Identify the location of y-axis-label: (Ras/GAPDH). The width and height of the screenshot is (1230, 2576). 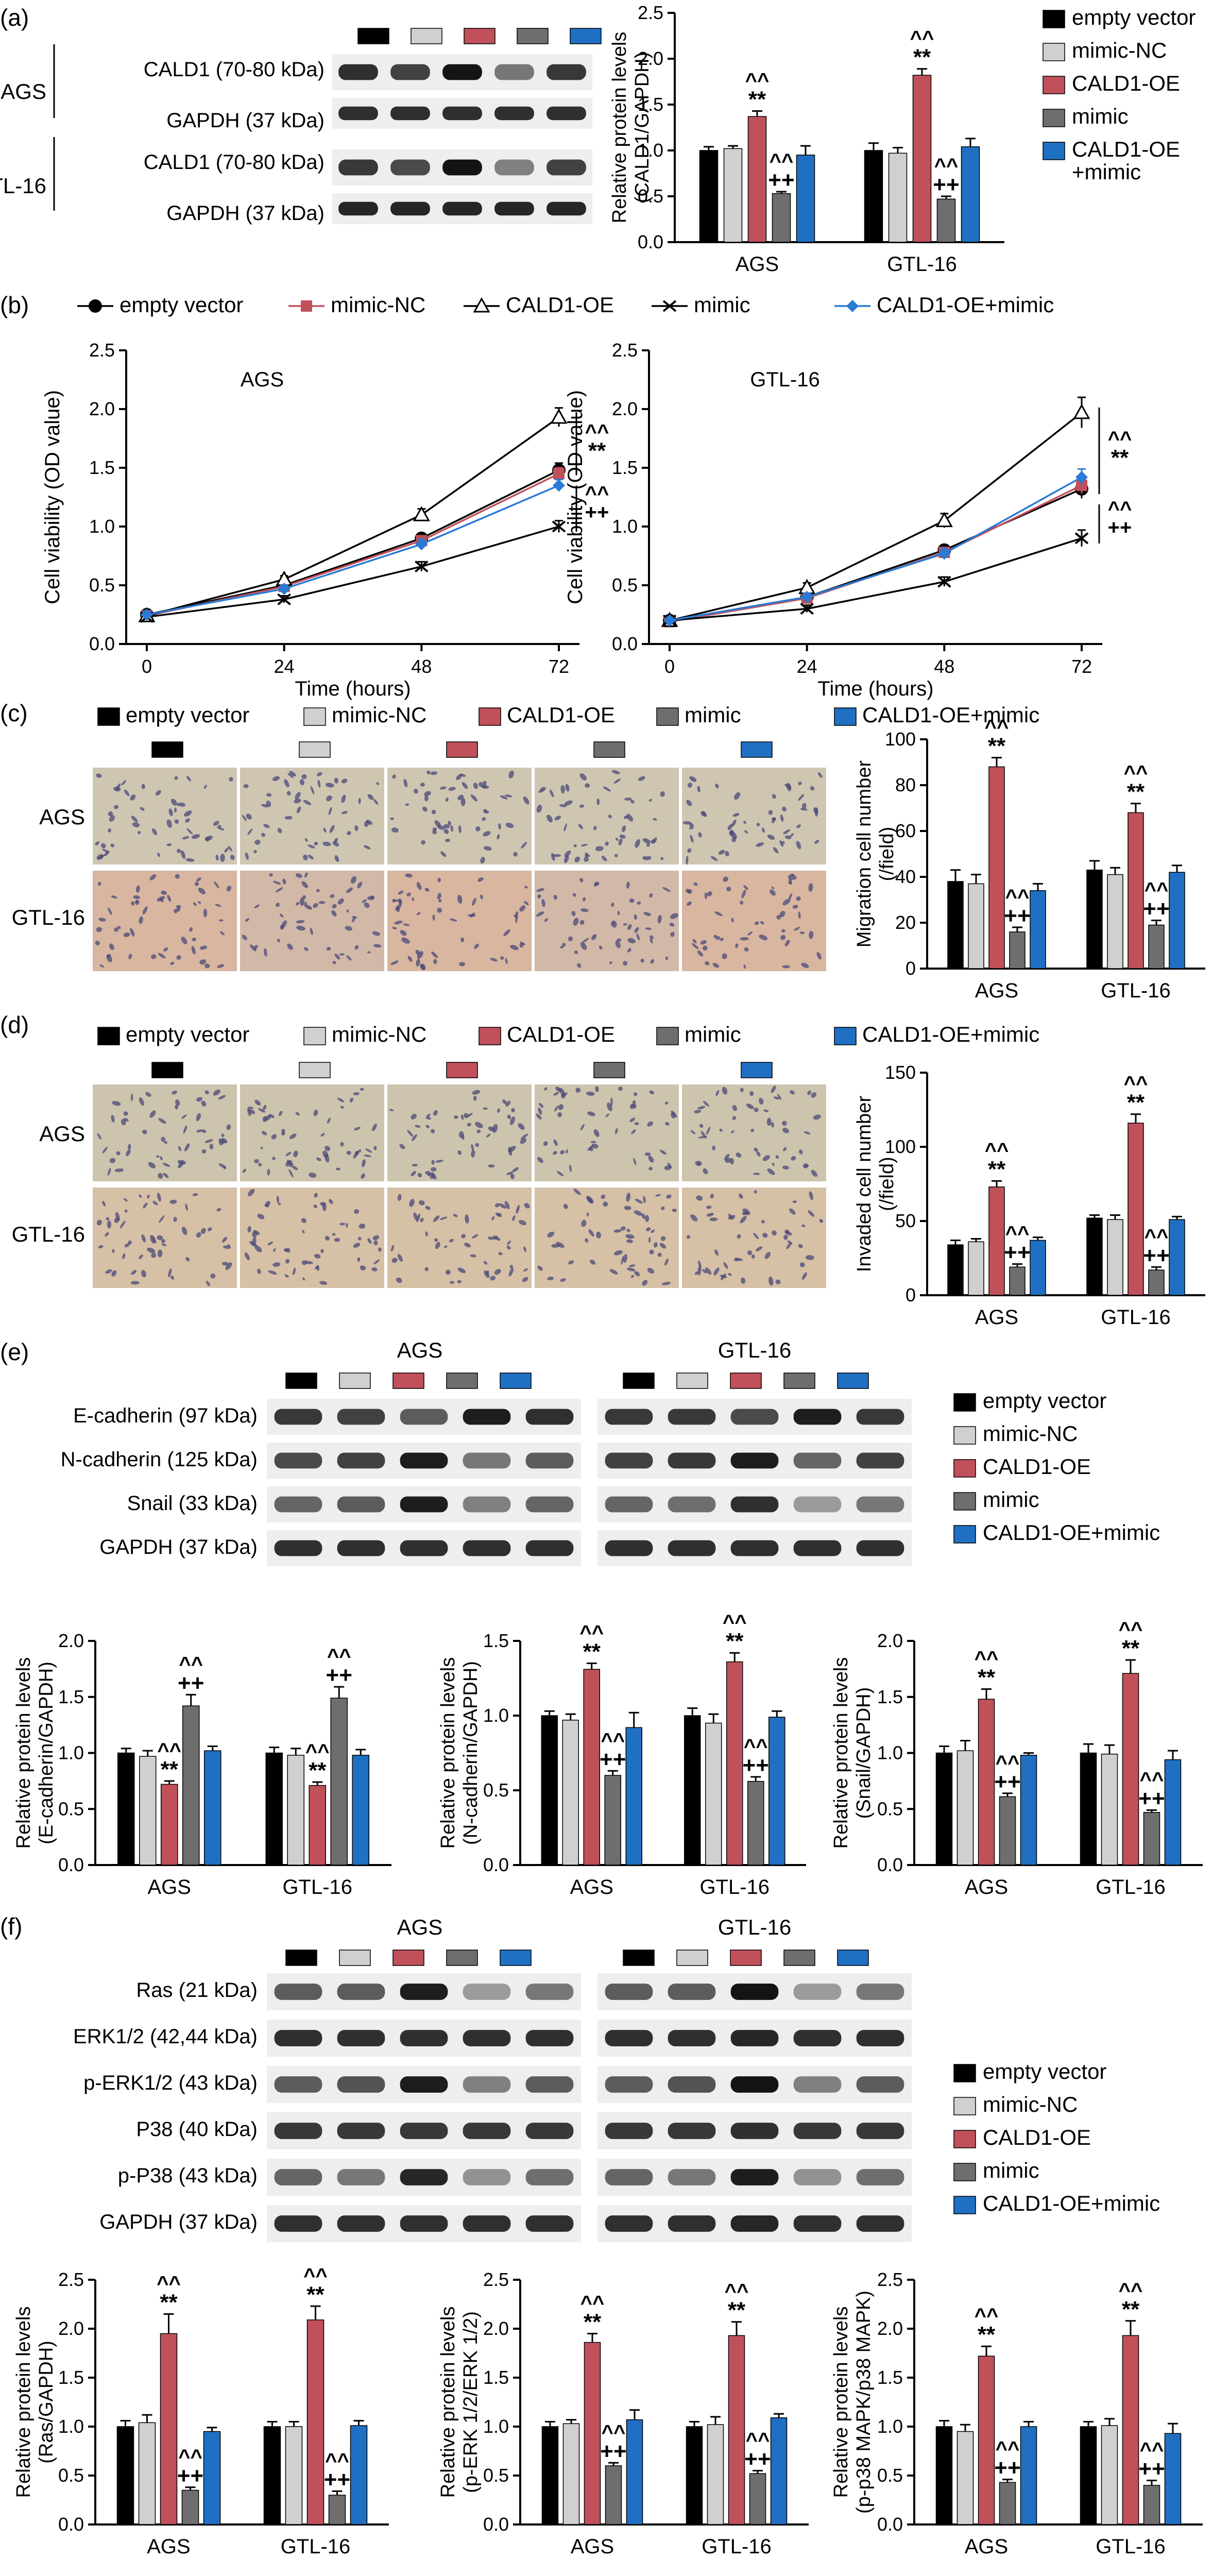
(46, 2403).